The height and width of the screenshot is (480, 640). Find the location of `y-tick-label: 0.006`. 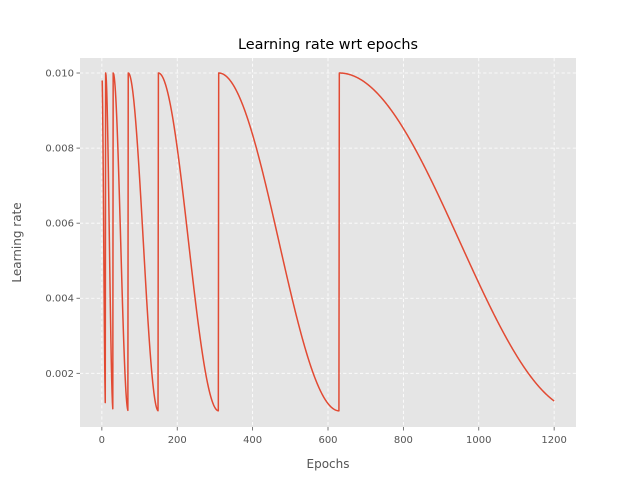

y-tick-label: 0.006 is located at coordinates (59, 224).